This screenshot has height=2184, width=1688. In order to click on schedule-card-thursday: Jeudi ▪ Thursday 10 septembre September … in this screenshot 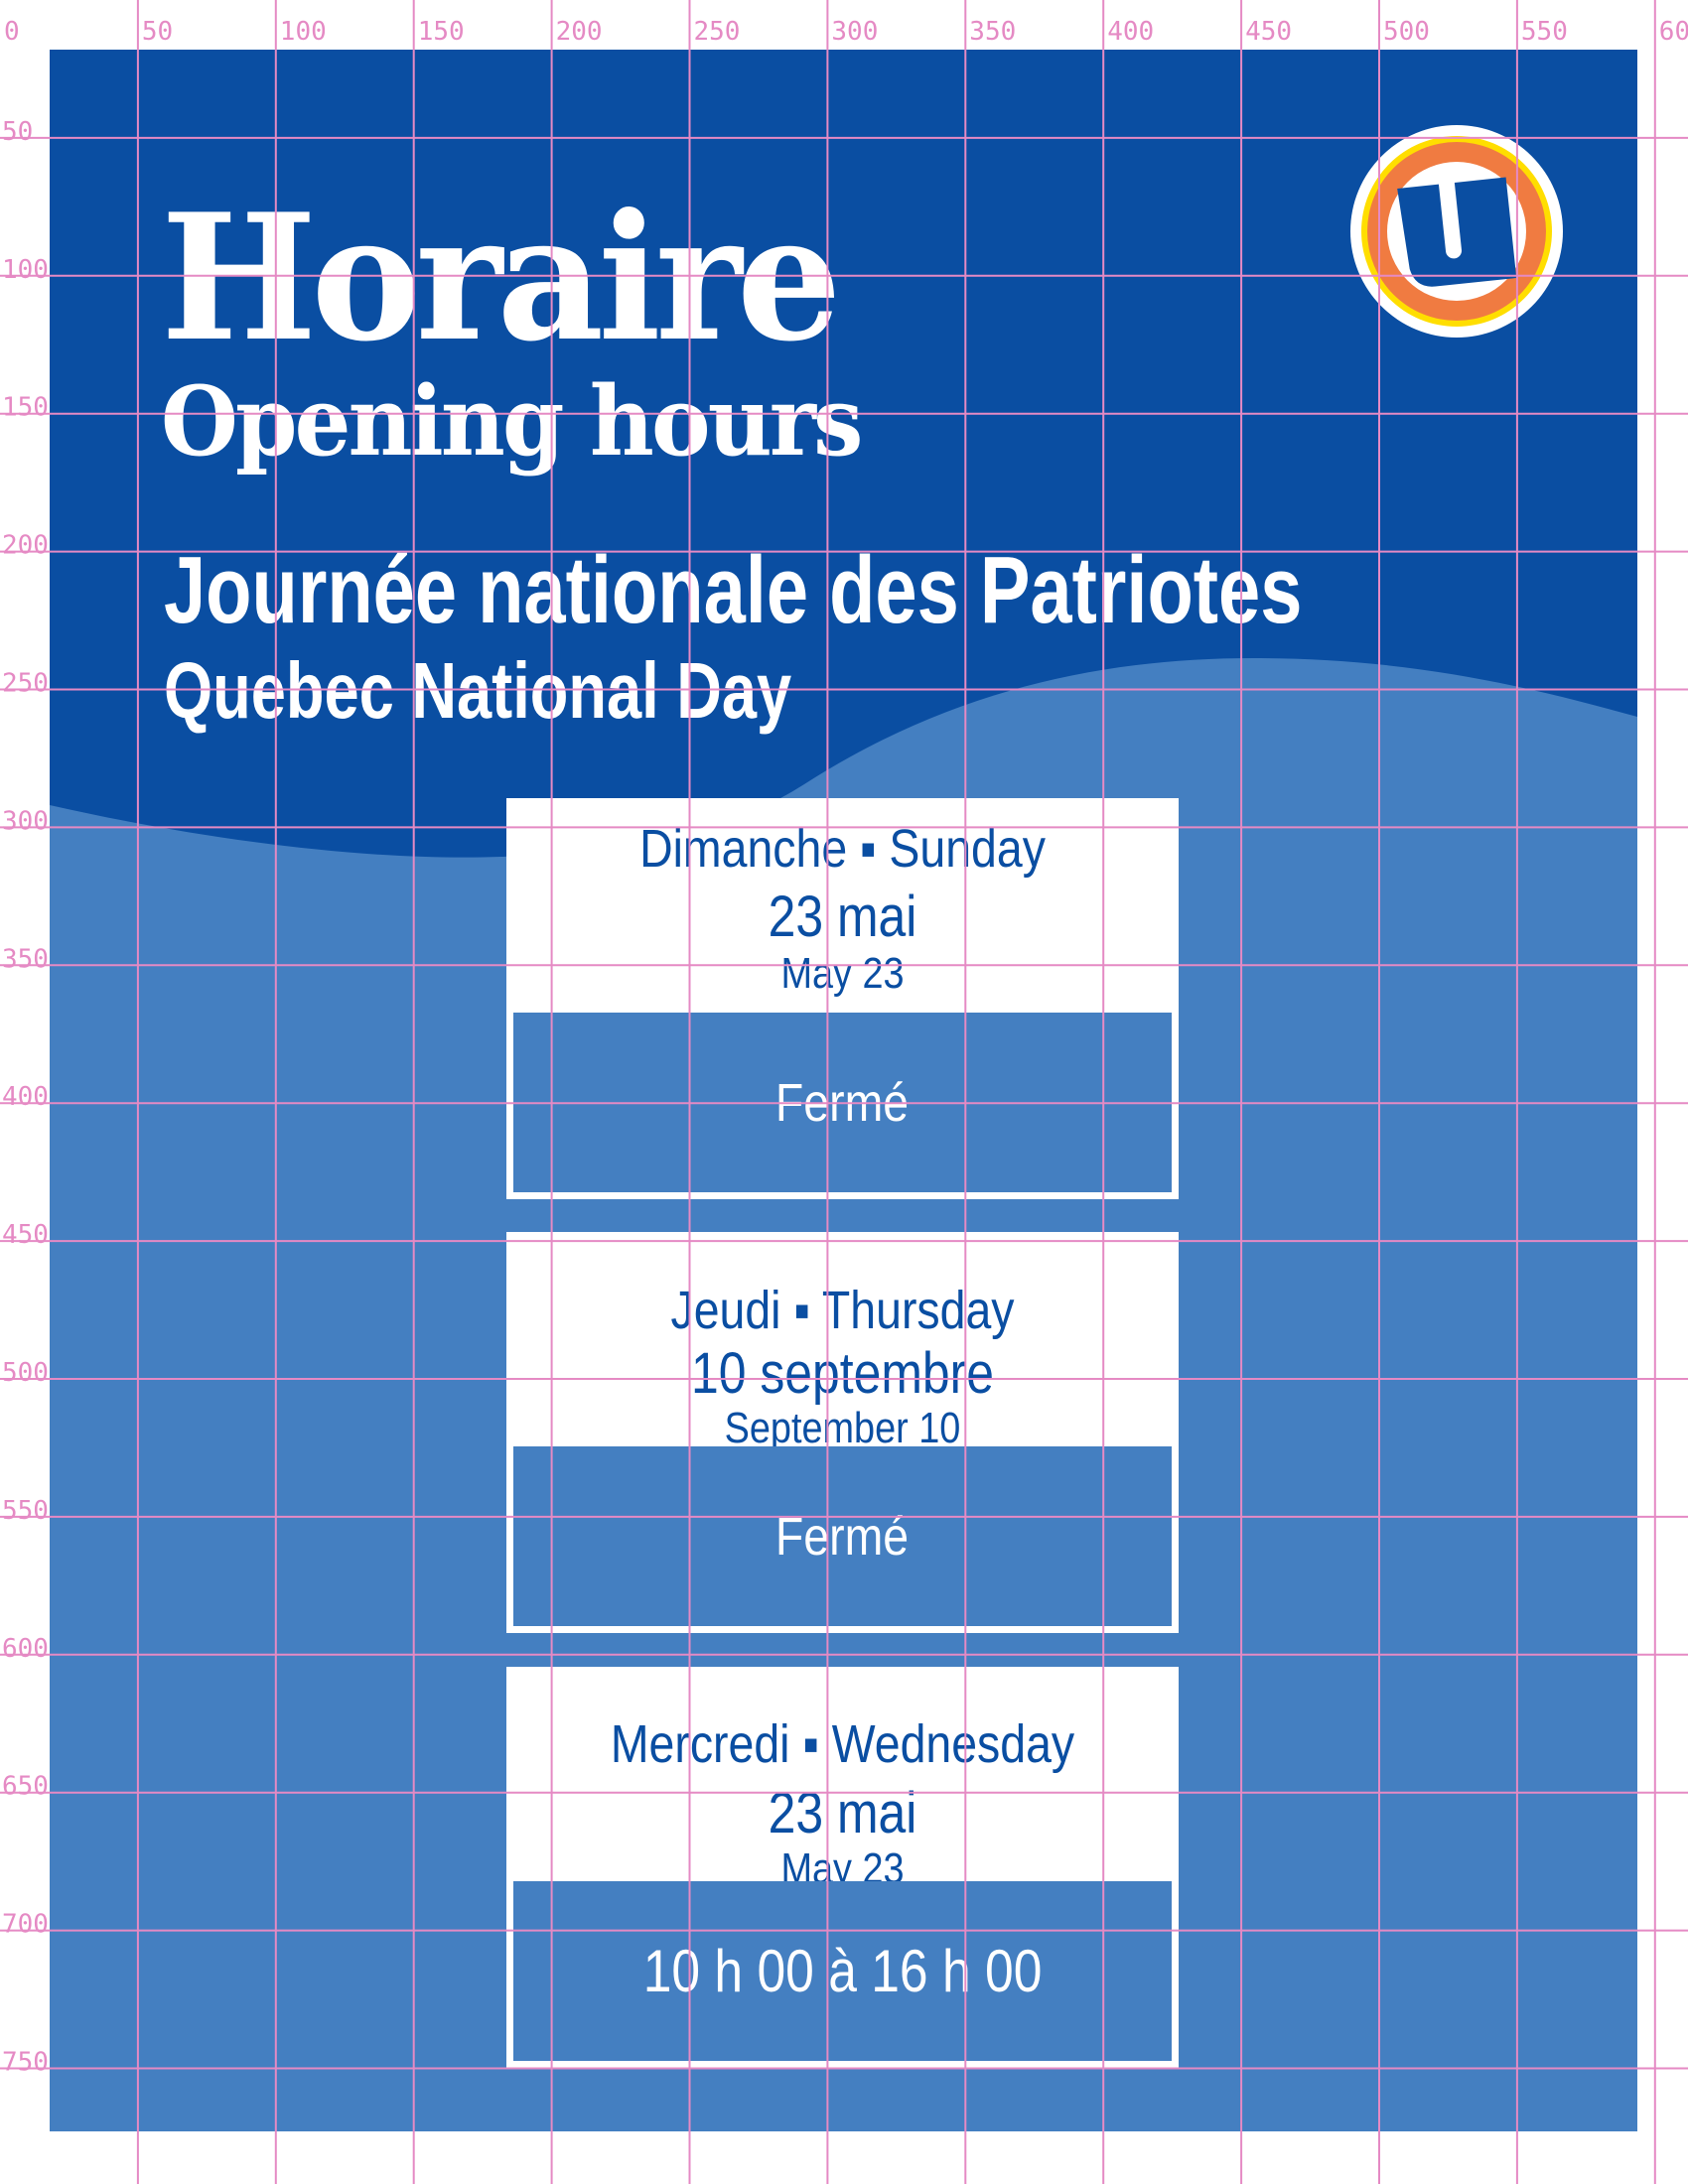, I will do `click(842, 1432)`.